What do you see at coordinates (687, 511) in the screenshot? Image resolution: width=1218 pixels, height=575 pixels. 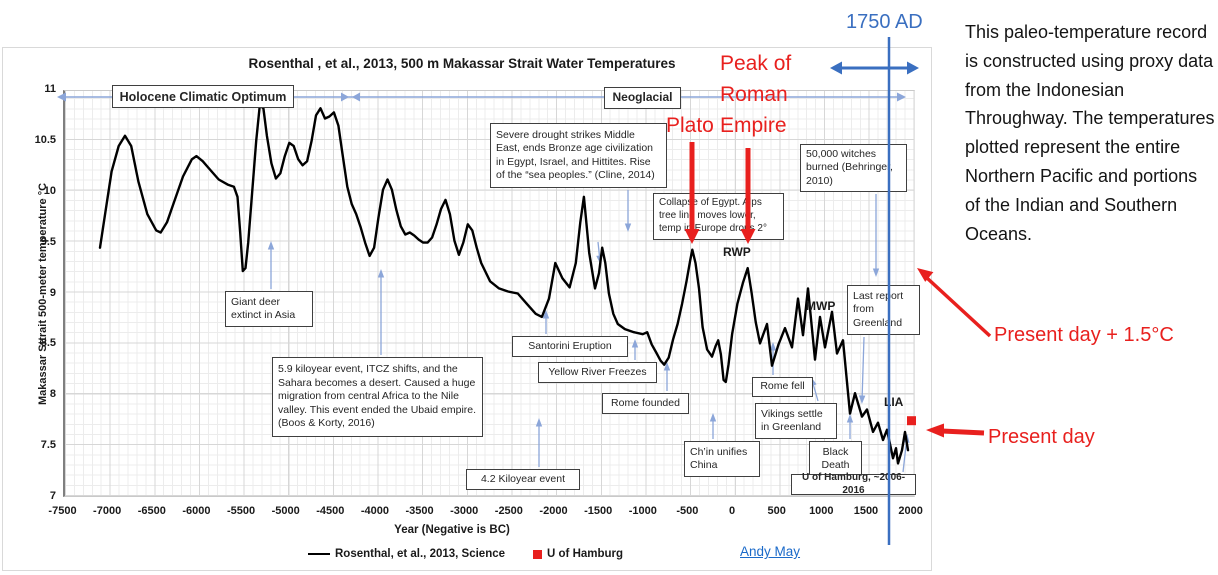 I see `x-tick: -500` at bounding box center [687, 511].